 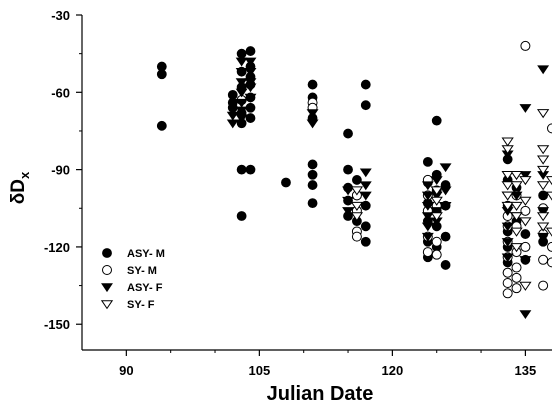 I want to click on x-tick-label: 105, so click(x=260, y=370).